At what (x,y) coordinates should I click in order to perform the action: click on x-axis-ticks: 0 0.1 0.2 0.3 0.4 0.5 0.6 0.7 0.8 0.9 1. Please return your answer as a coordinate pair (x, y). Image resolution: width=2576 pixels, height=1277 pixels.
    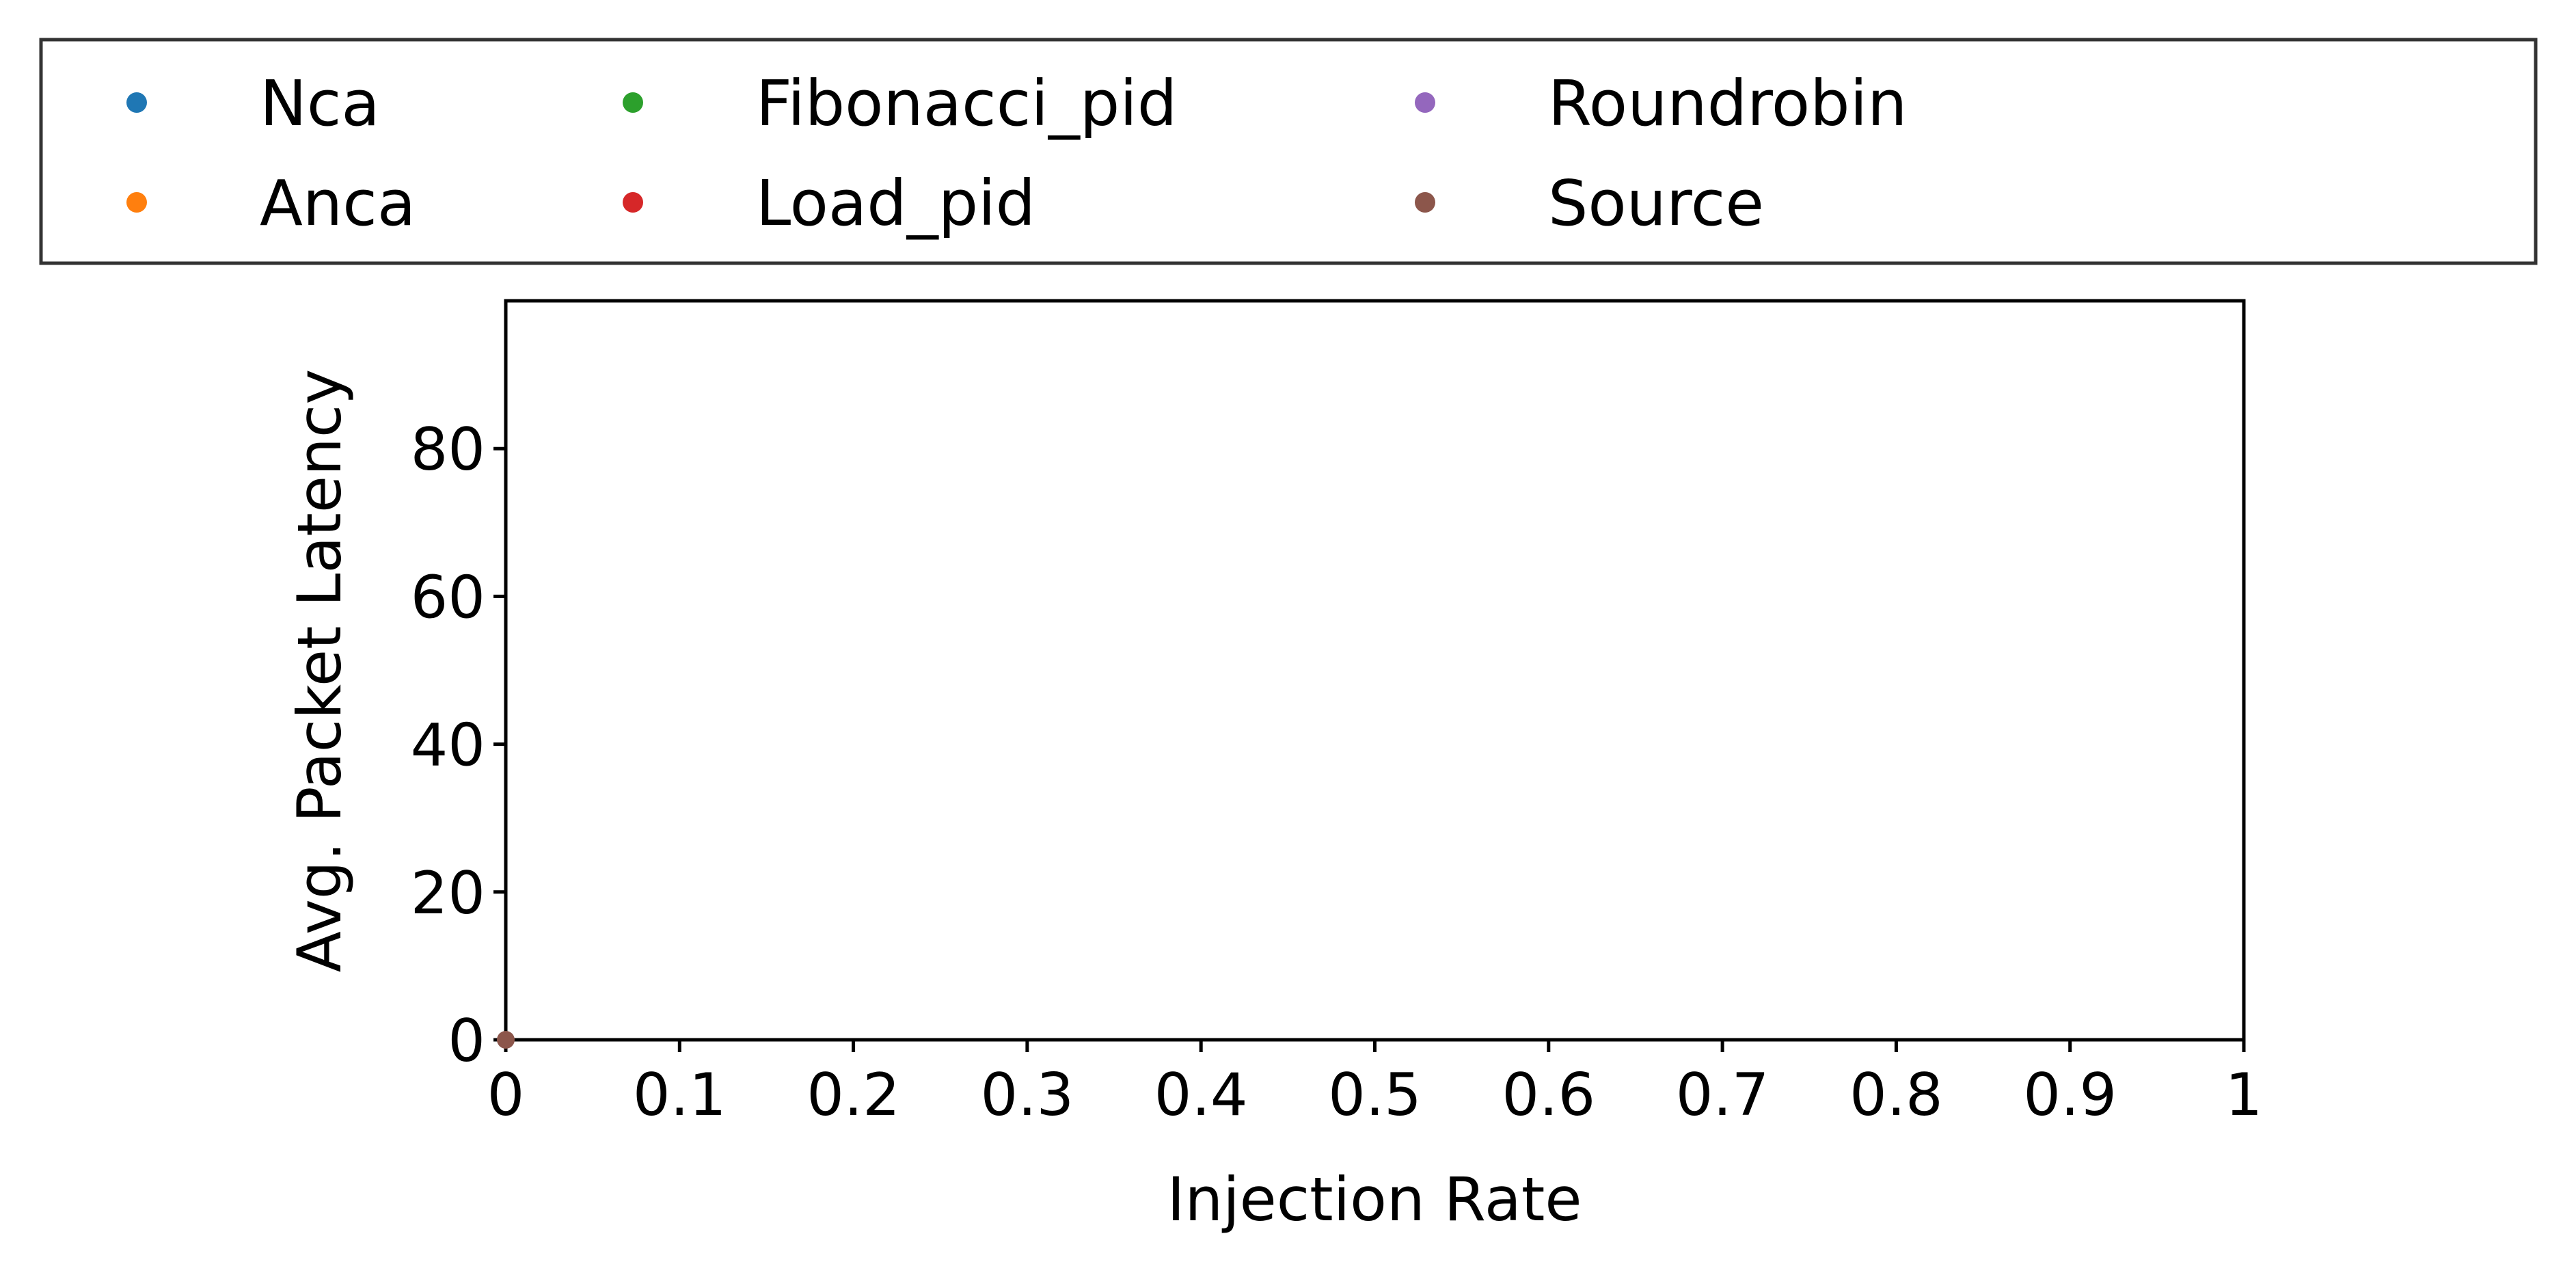
    Looking at the image, I should click on (1375, 1084).